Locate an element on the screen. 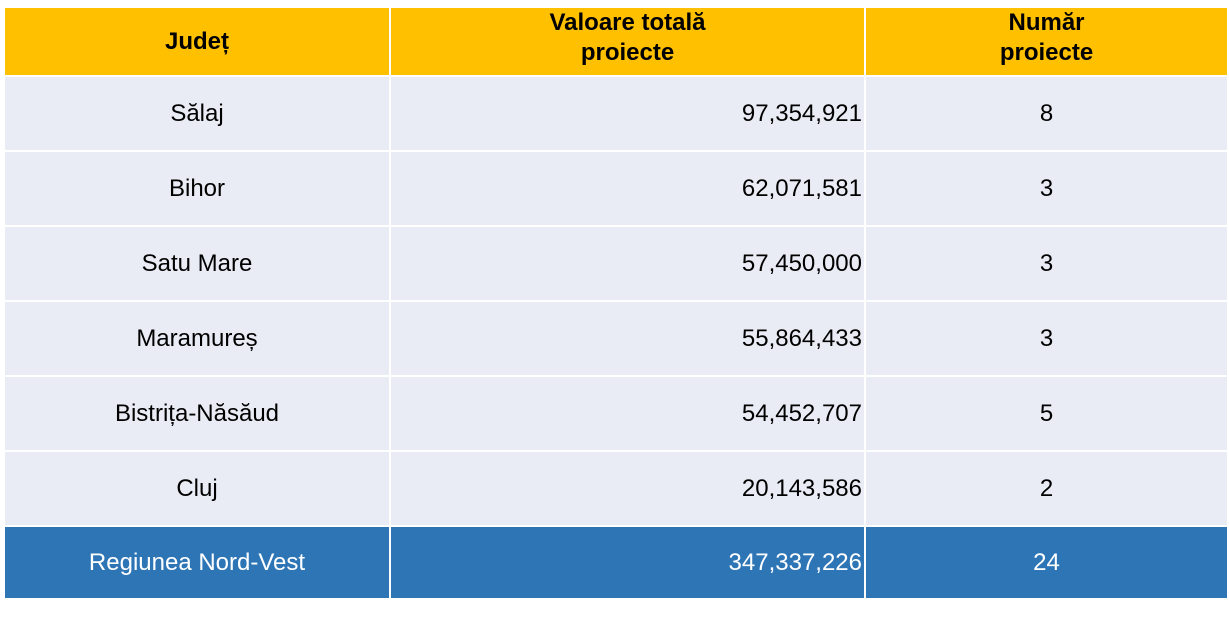 This screenshot has width=1229, height=619. total-region-cell: Regiunea Nord-Vest is located at coordinates (197, 562).